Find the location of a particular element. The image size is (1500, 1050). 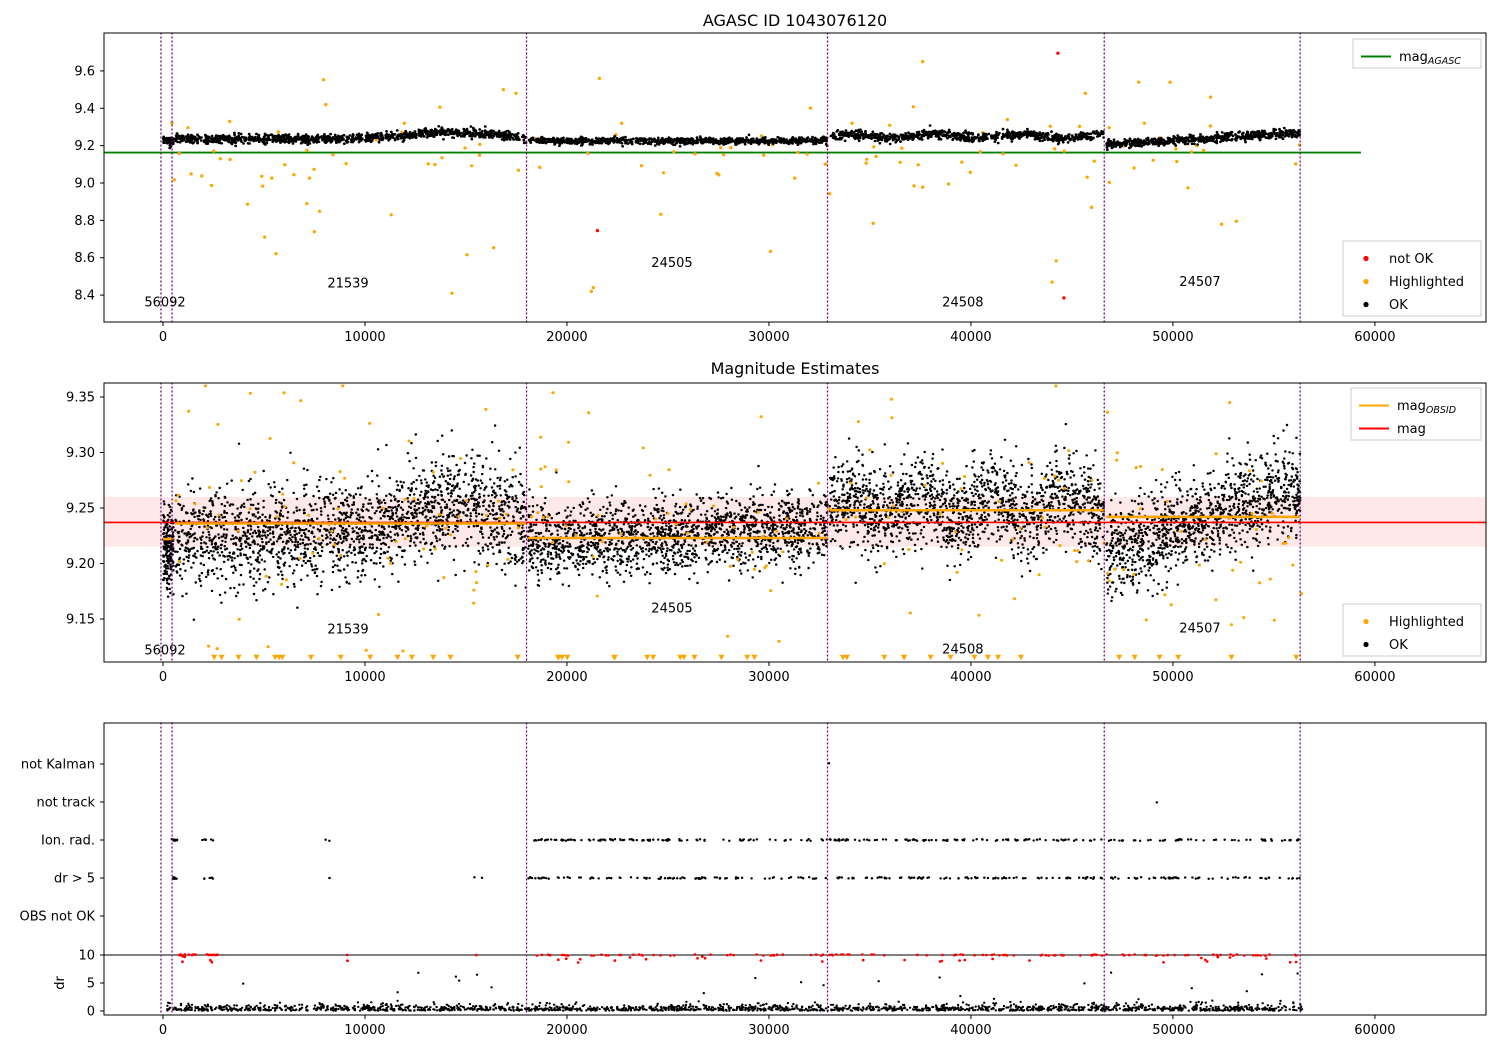

dr-tick-label: 10 is located at coordinates (86, 956).